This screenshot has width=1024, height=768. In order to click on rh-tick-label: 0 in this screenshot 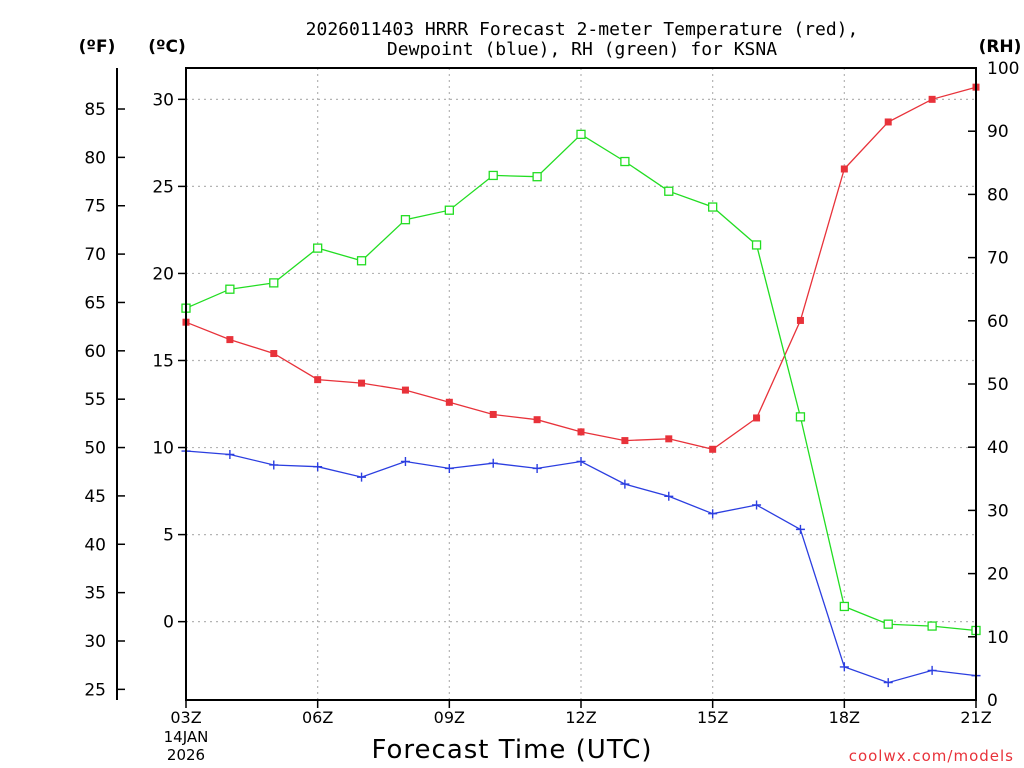, I will do `click(992, 701)`.